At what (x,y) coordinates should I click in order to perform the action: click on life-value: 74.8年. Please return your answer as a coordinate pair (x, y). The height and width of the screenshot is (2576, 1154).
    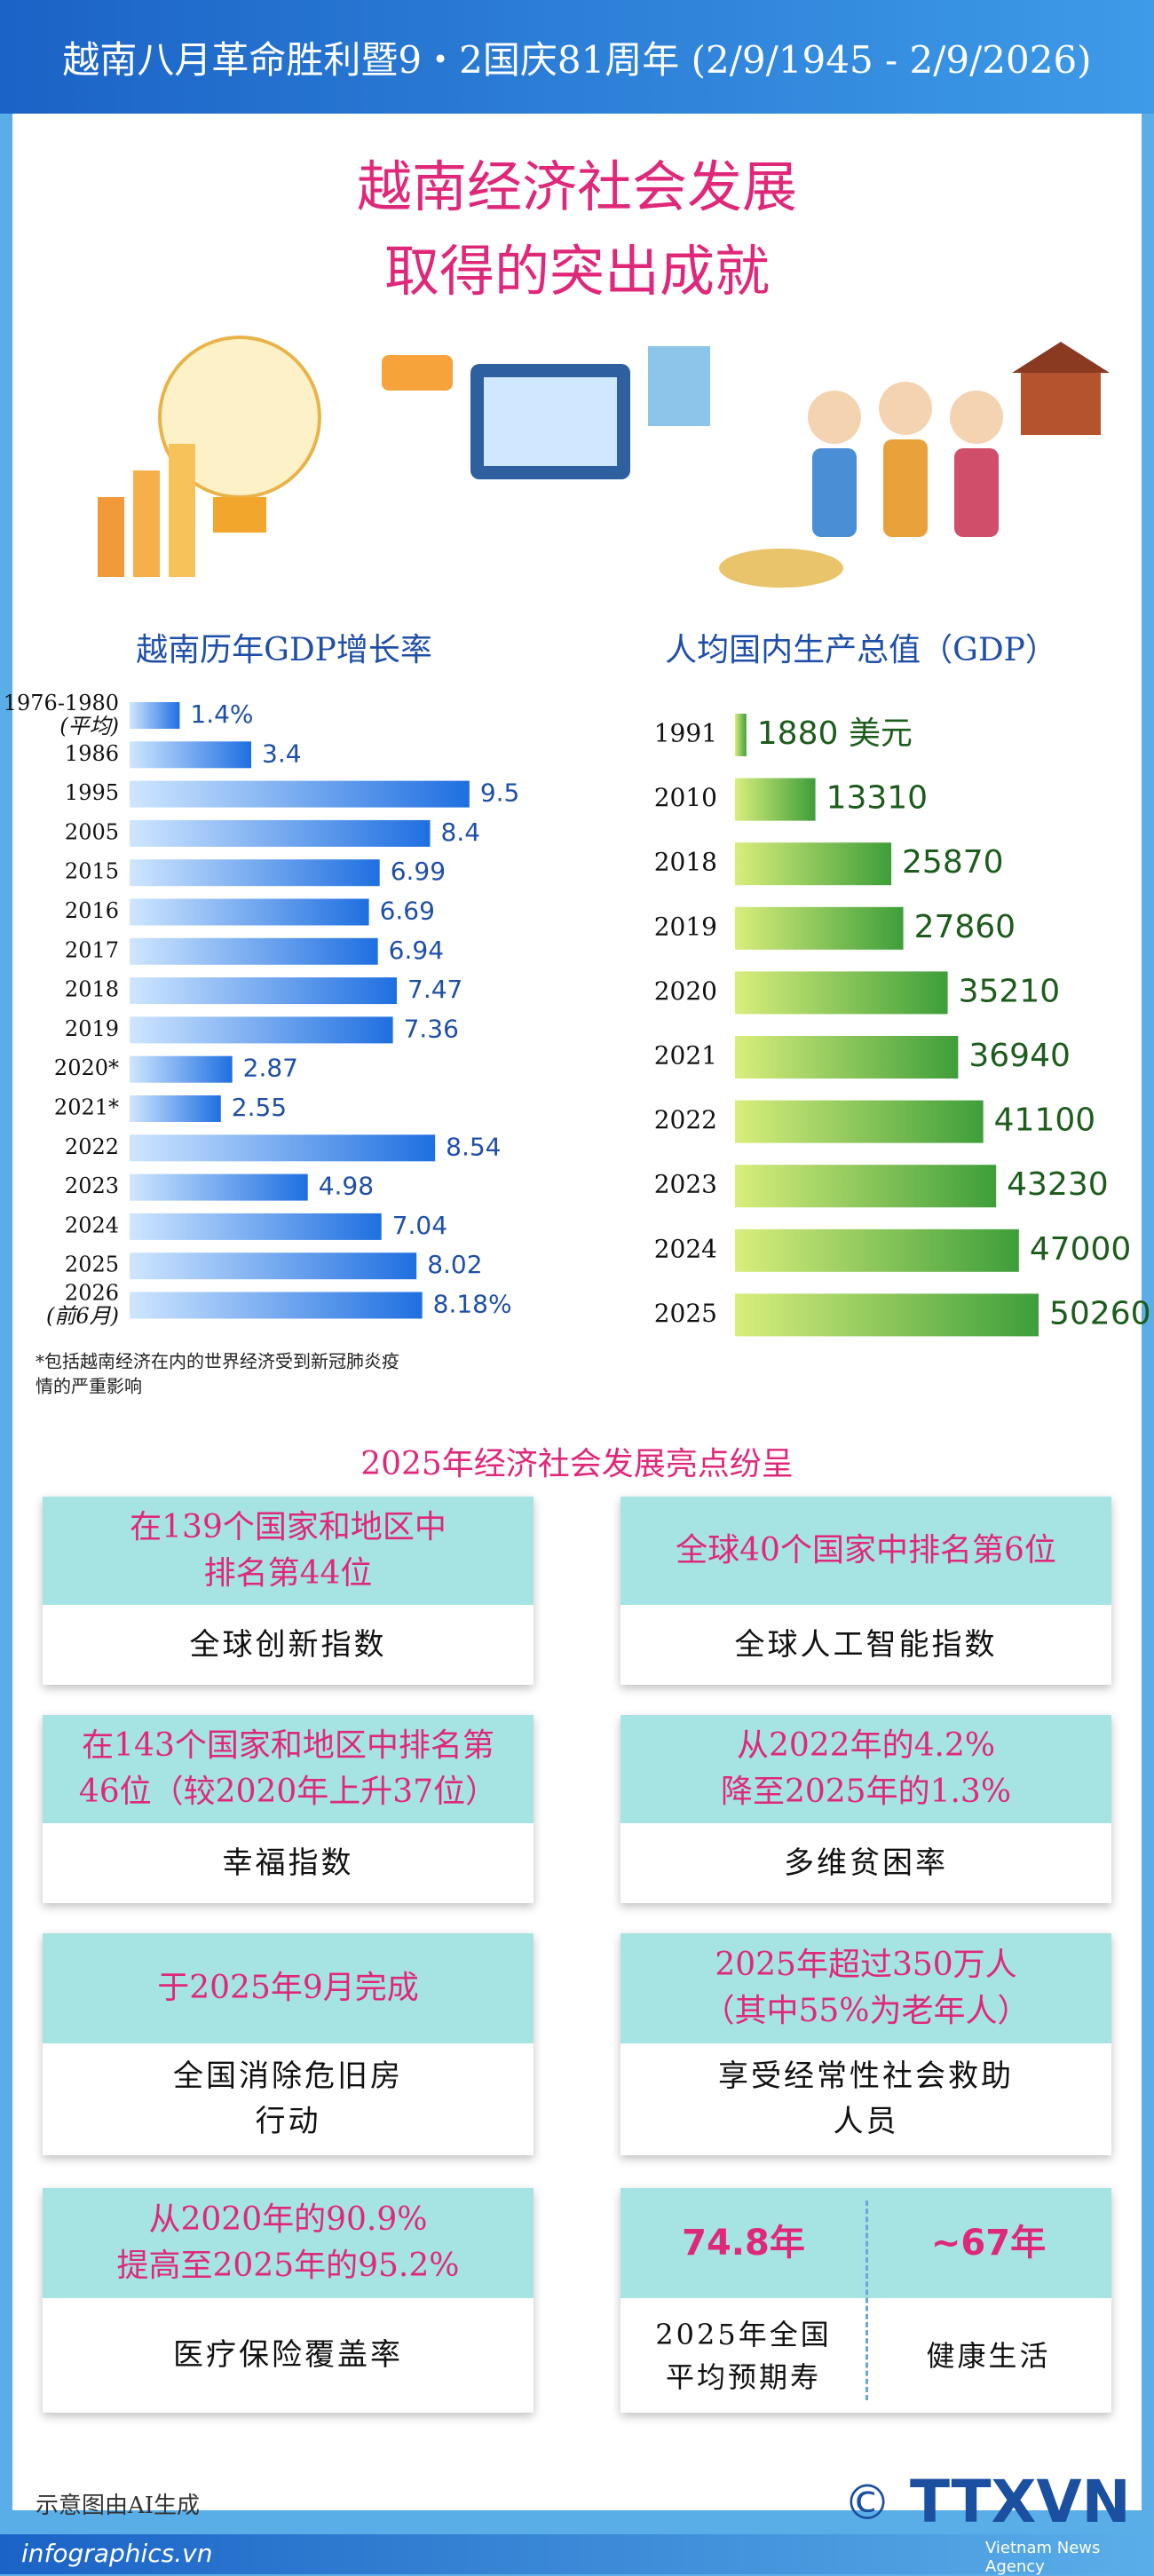
    Looking at the image, I should click on (743, 2243).